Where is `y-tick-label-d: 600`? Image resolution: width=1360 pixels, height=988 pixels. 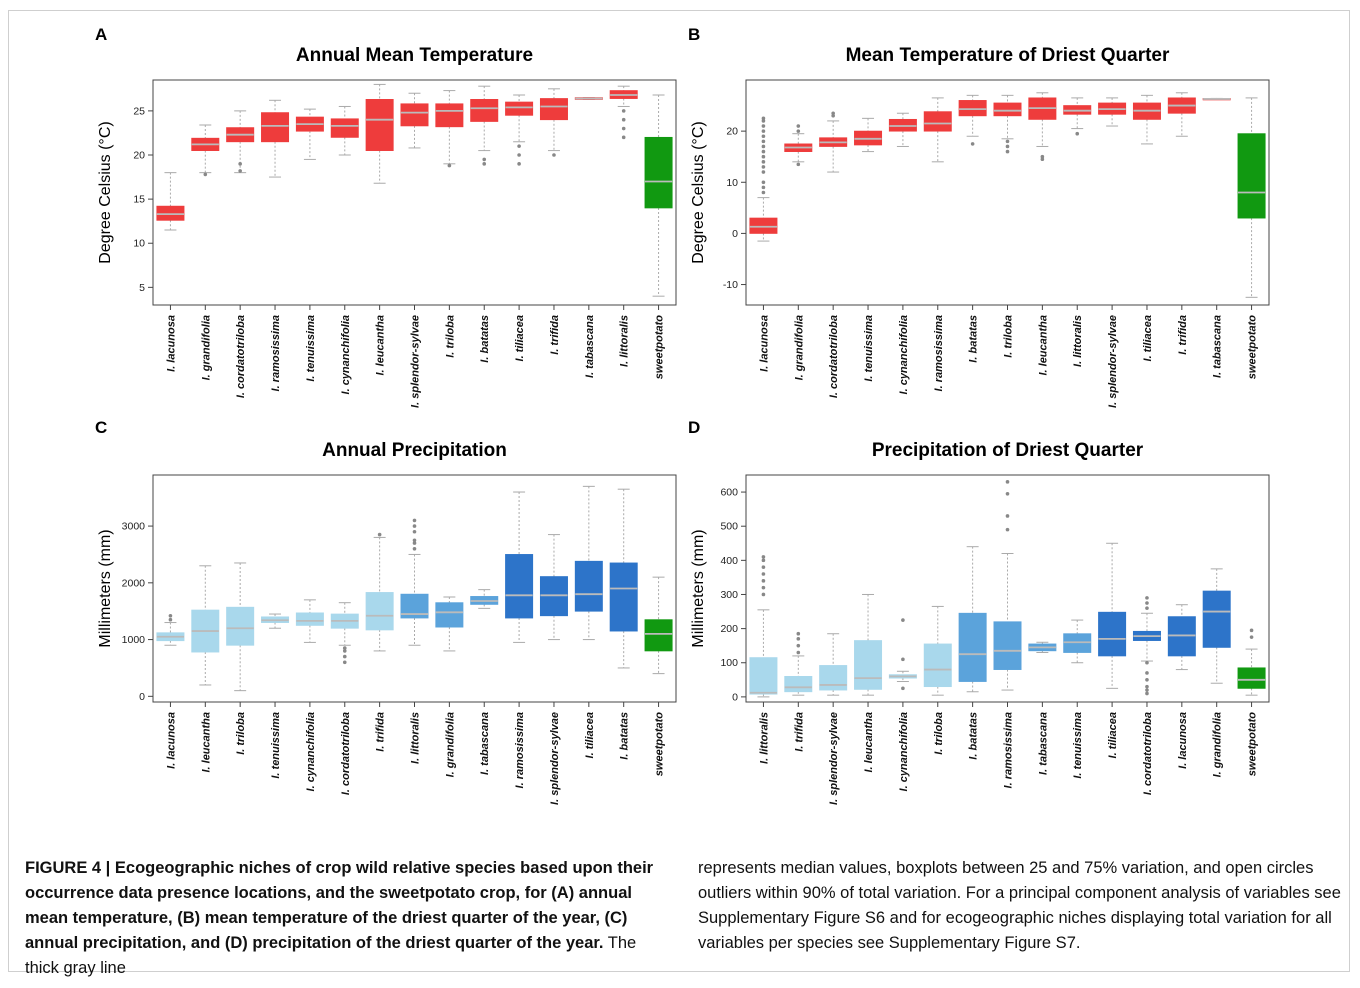 y-tick-label-d: 600 is located at coordinates (729, 493).